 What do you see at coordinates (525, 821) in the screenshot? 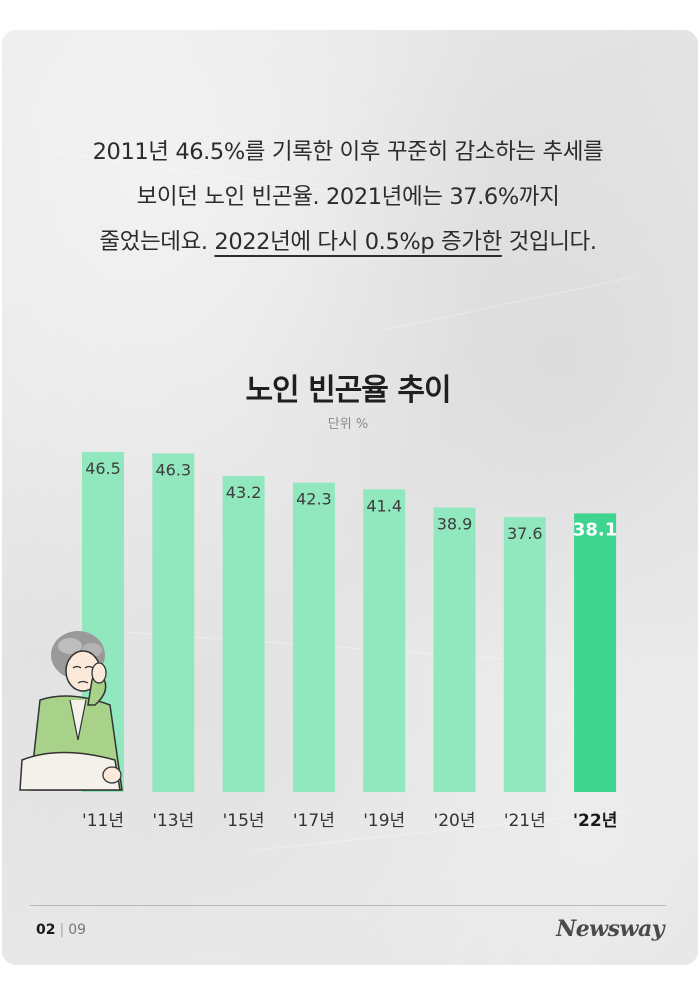
I see `x-tick-label-6: '21년` at bounding box center [525, 821].